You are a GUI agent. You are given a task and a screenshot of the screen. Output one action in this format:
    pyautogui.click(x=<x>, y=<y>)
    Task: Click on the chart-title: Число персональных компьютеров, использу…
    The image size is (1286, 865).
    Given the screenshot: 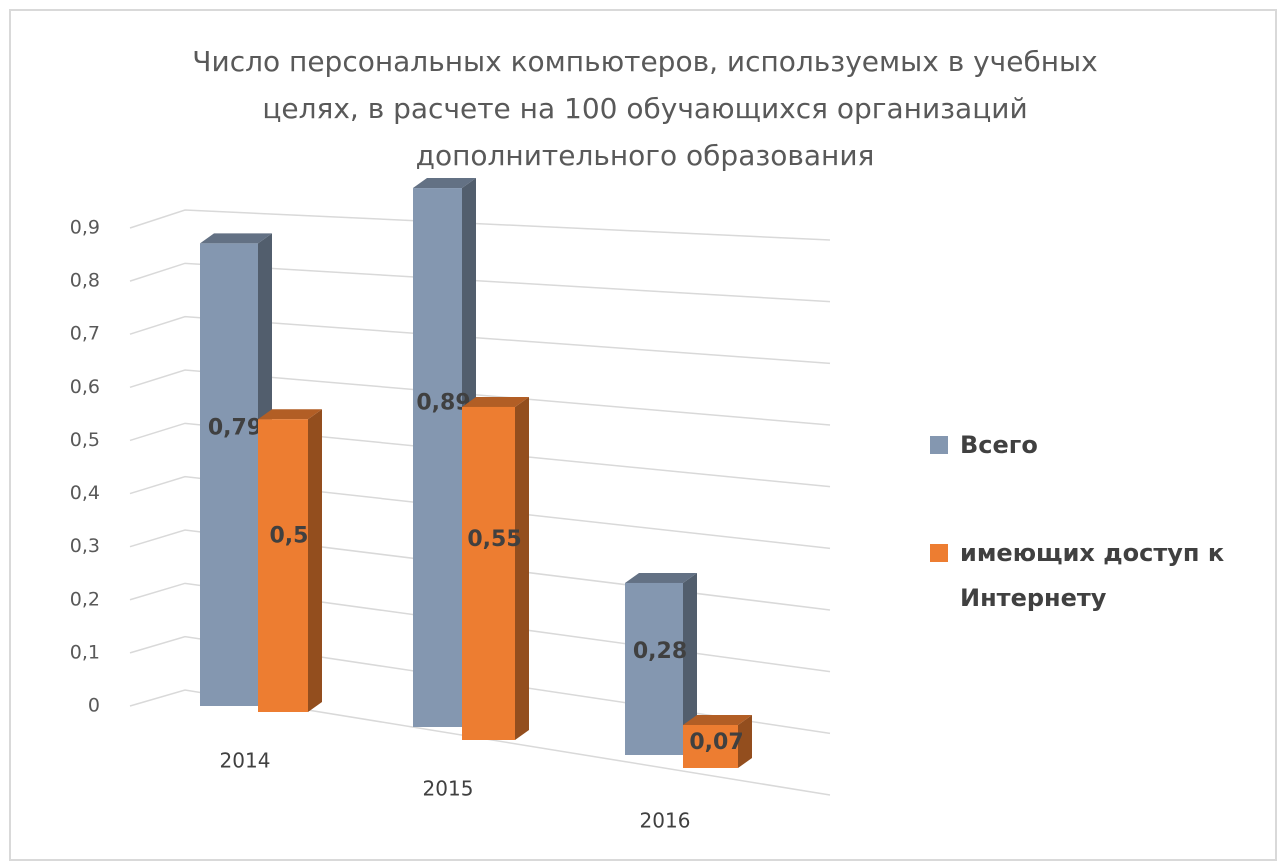 What is the action you would take?
    pyautogui.click(x=645, y=108)
    